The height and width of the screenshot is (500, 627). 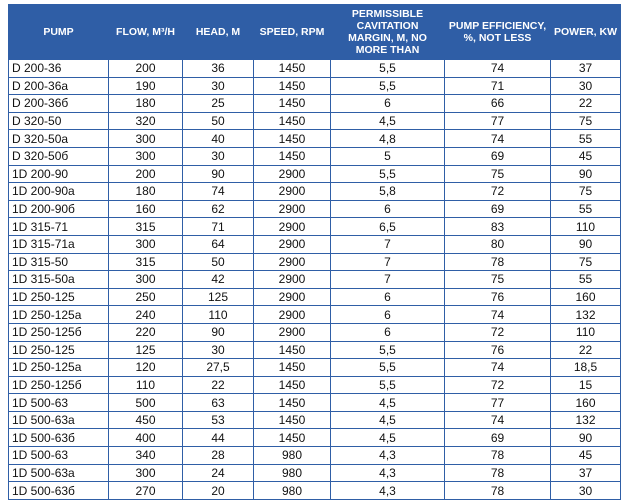 I want to click on table-row: 1D 500-63б 270 20 980 4,3 78 30, so click(x=314, y=490).